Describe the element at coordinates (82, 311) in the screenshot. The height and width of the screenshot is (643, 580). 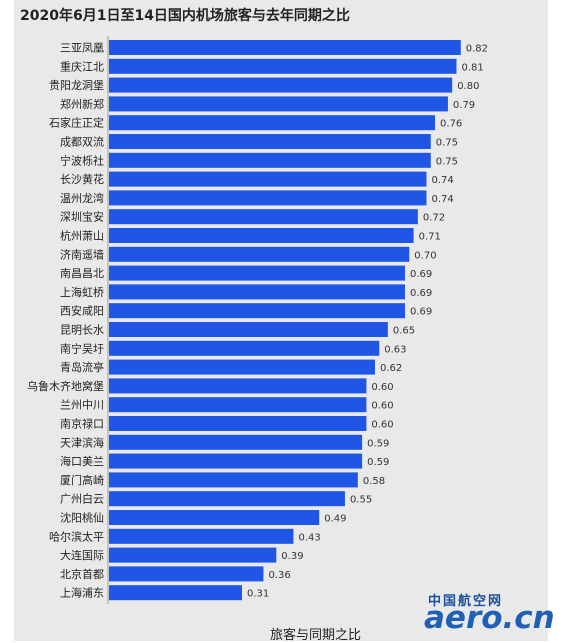
I see `category-label: 西安咸阳` at that location.